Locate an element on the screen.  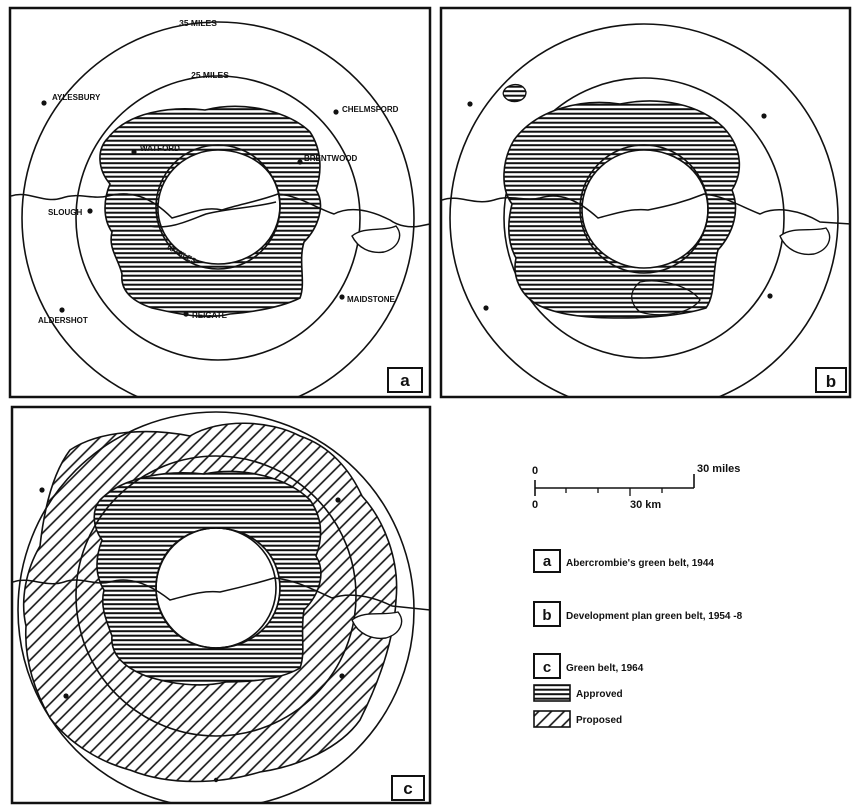
legend-approved-label: Approved is located at coordinates (599, 694).